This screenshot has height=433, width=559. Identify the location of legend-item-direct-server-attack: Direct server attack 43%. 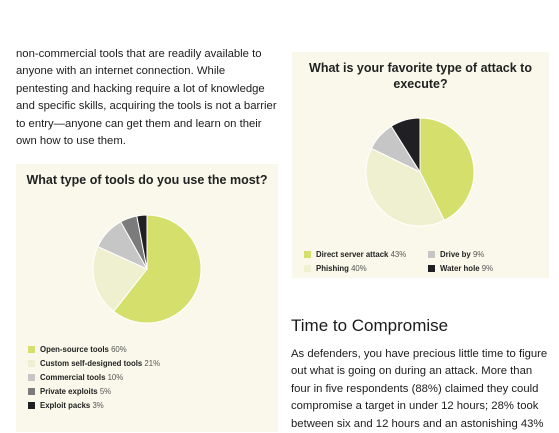
(355, 254).